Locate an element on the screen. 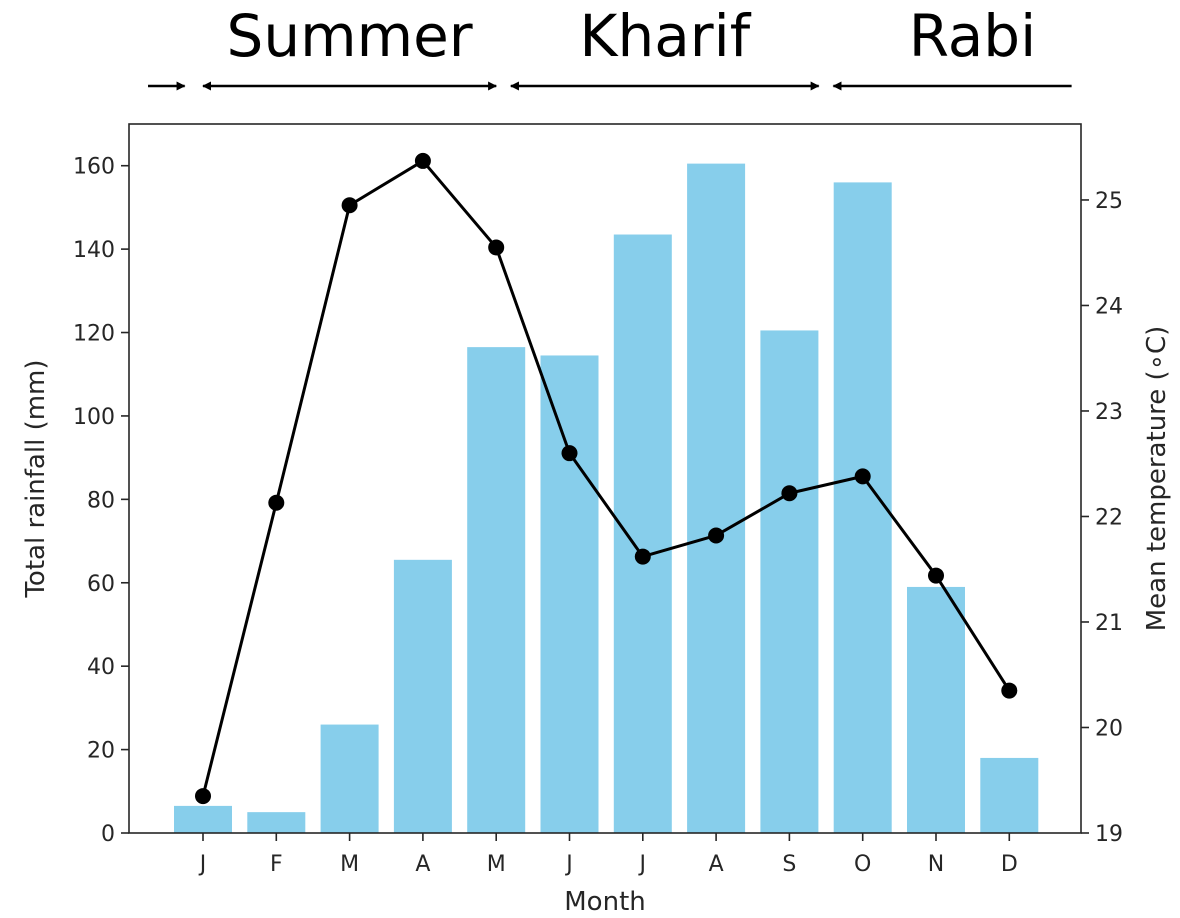  season-label: Summer is located at coordinates (350, 36).